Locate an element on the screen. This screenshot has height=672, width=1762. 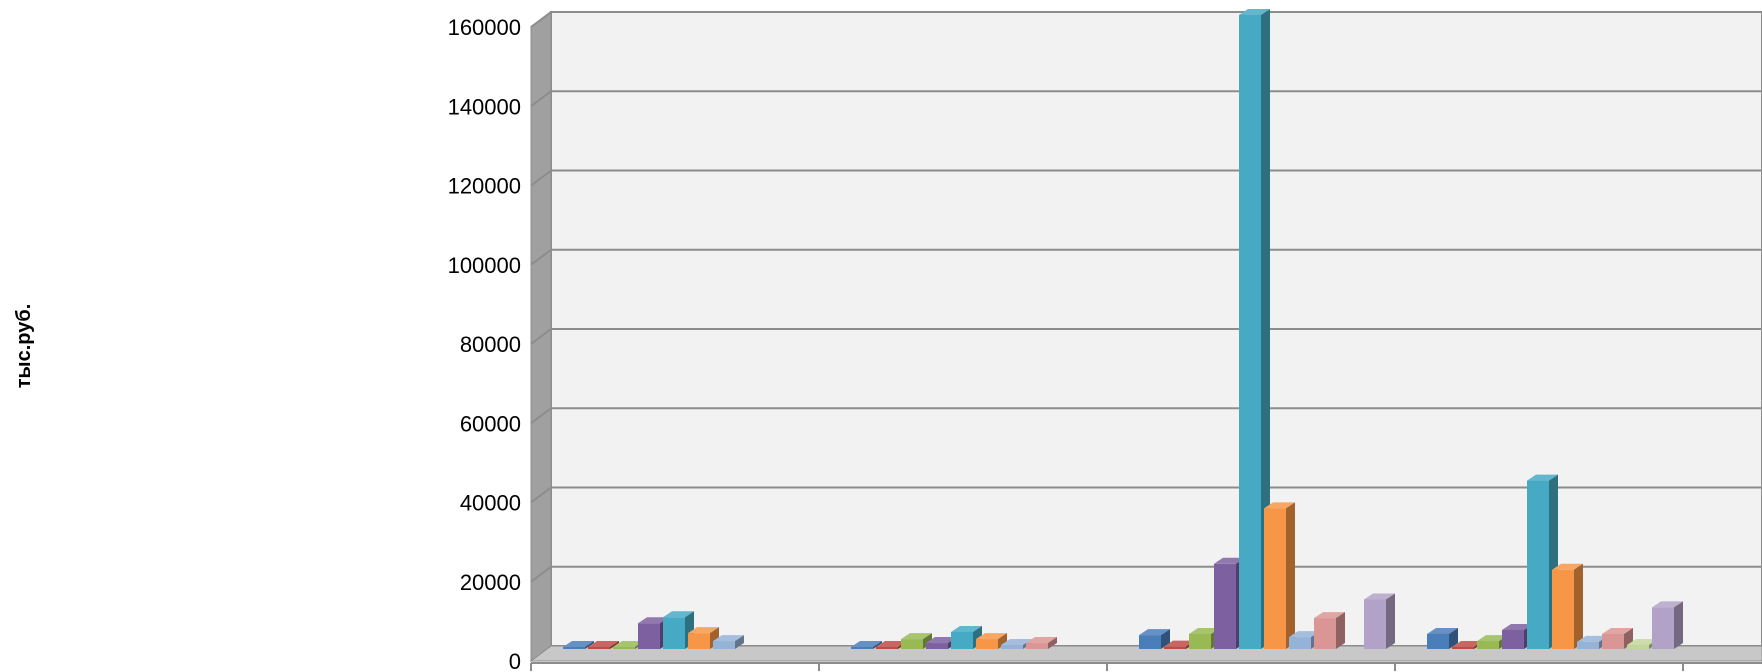
y-tick-label: 0 is located at coordinates (515, 660).